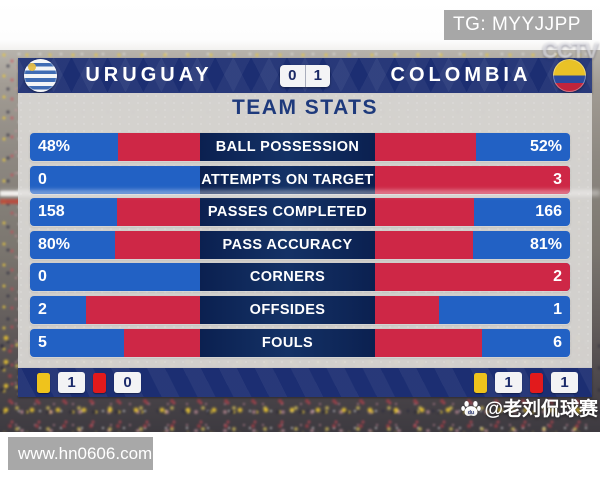 This screenshot has width=600, height=480. What do you see at coordinates (541, 409) in the screenshot?
I see `creator-watermark-text: @老刘侃球赛` at bounding box center [541, 409].